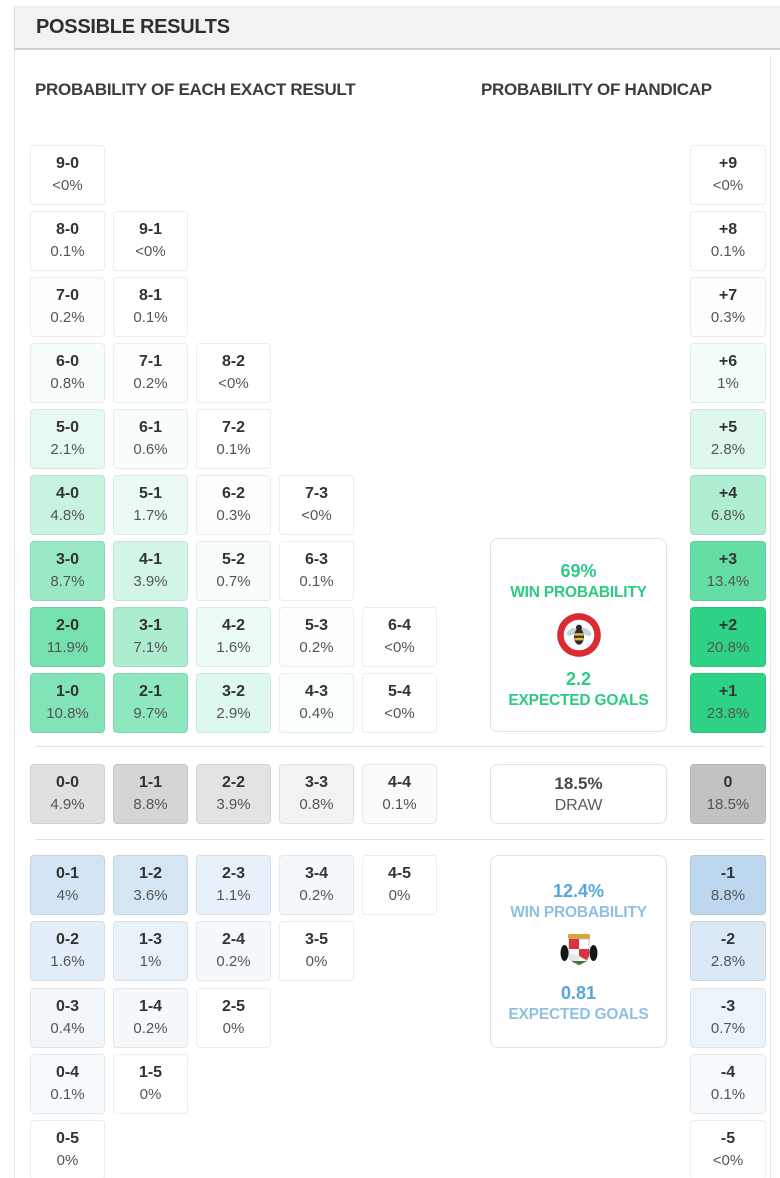 This screenshot has width=780, height=1178. Describe the element at coordinates (14, 614) in the screenshot. I see `card-left-edge` at that location.